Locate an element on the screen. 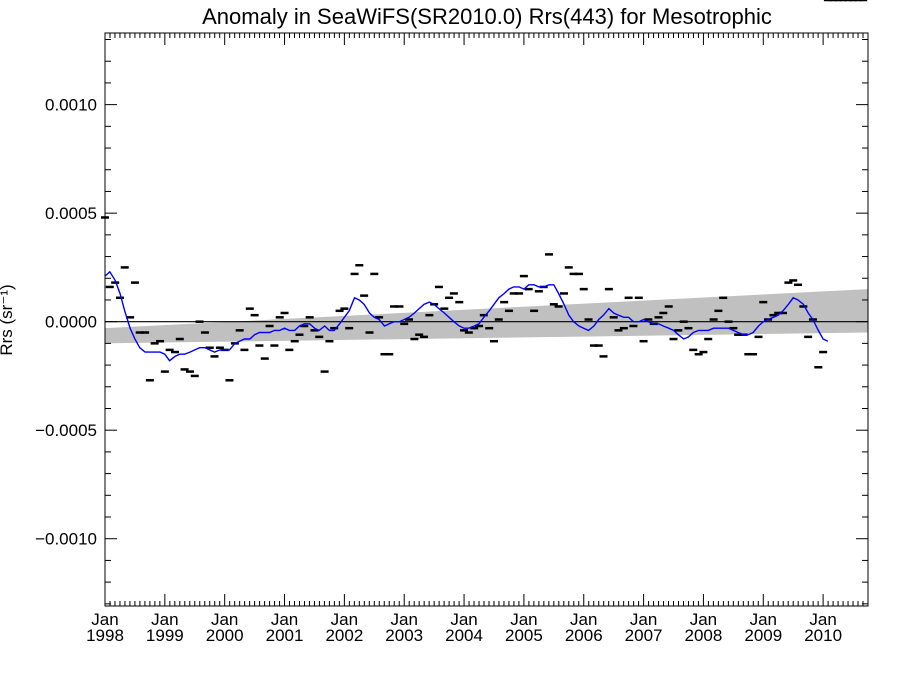  x-tick-year-label: 2006 is located at coordinates (584, 635).